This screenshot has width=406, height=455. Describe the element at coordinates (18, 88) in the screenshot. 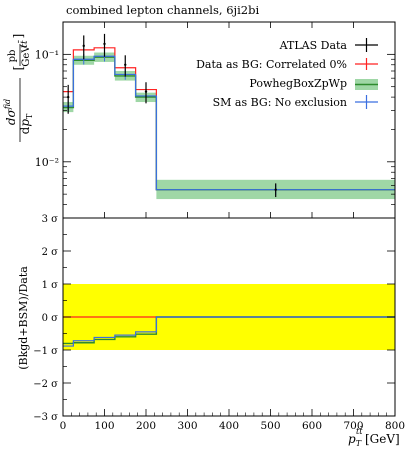

I see `main-y-axis-label: dσfid dpT tt̄ [ pb GeV ]` at that location.